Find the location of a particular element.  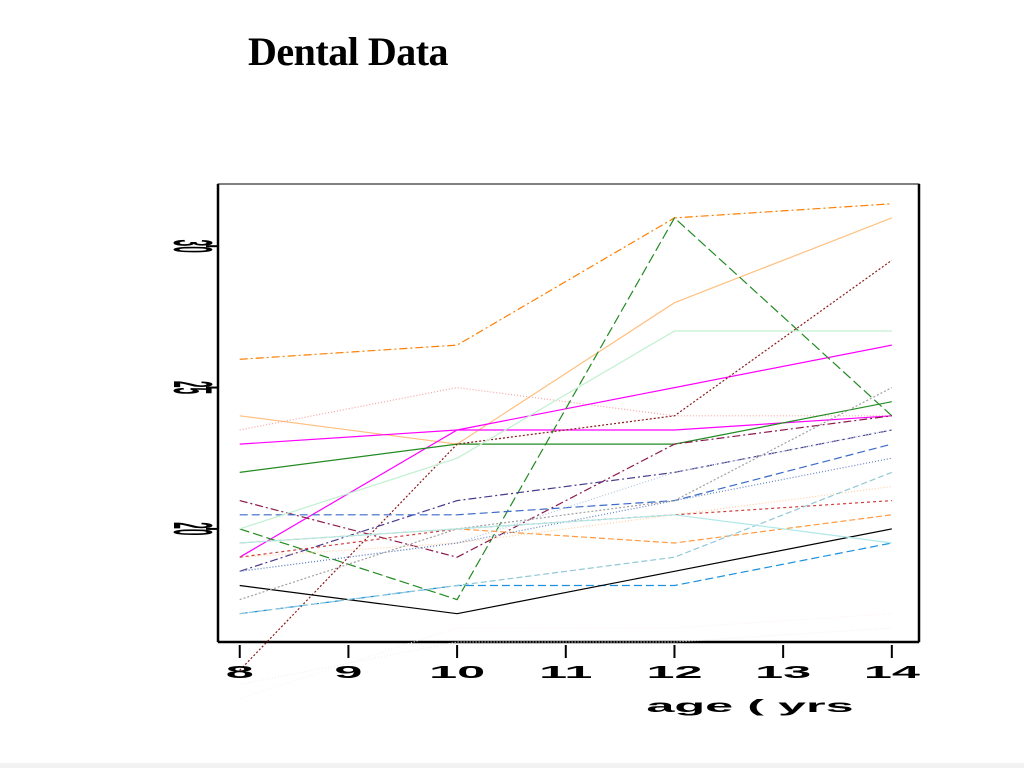

x-axis-label: age ( yrs is located at coordinates (749, 706).